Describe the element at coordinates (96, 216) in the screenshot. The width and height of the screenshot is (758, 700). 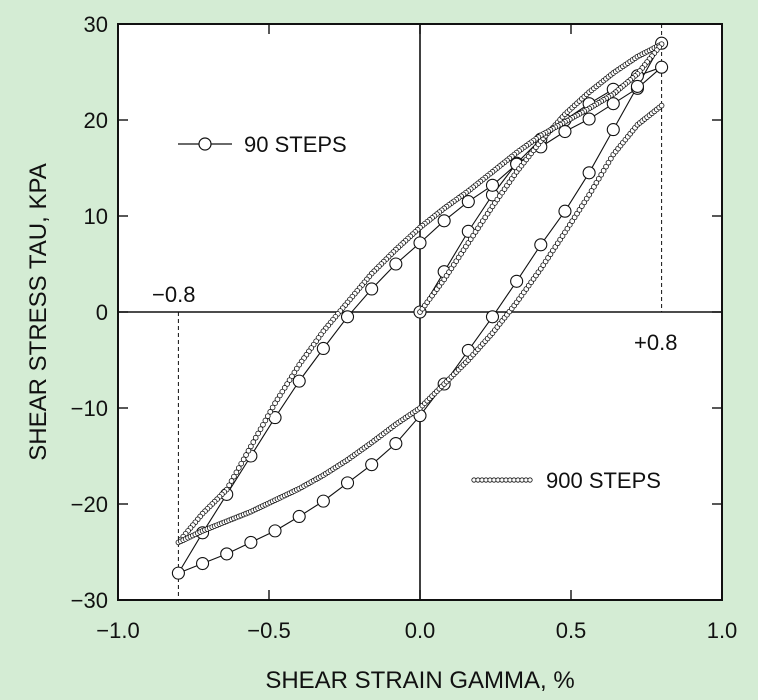
I see `y-tick-label-4: 10` at that location.